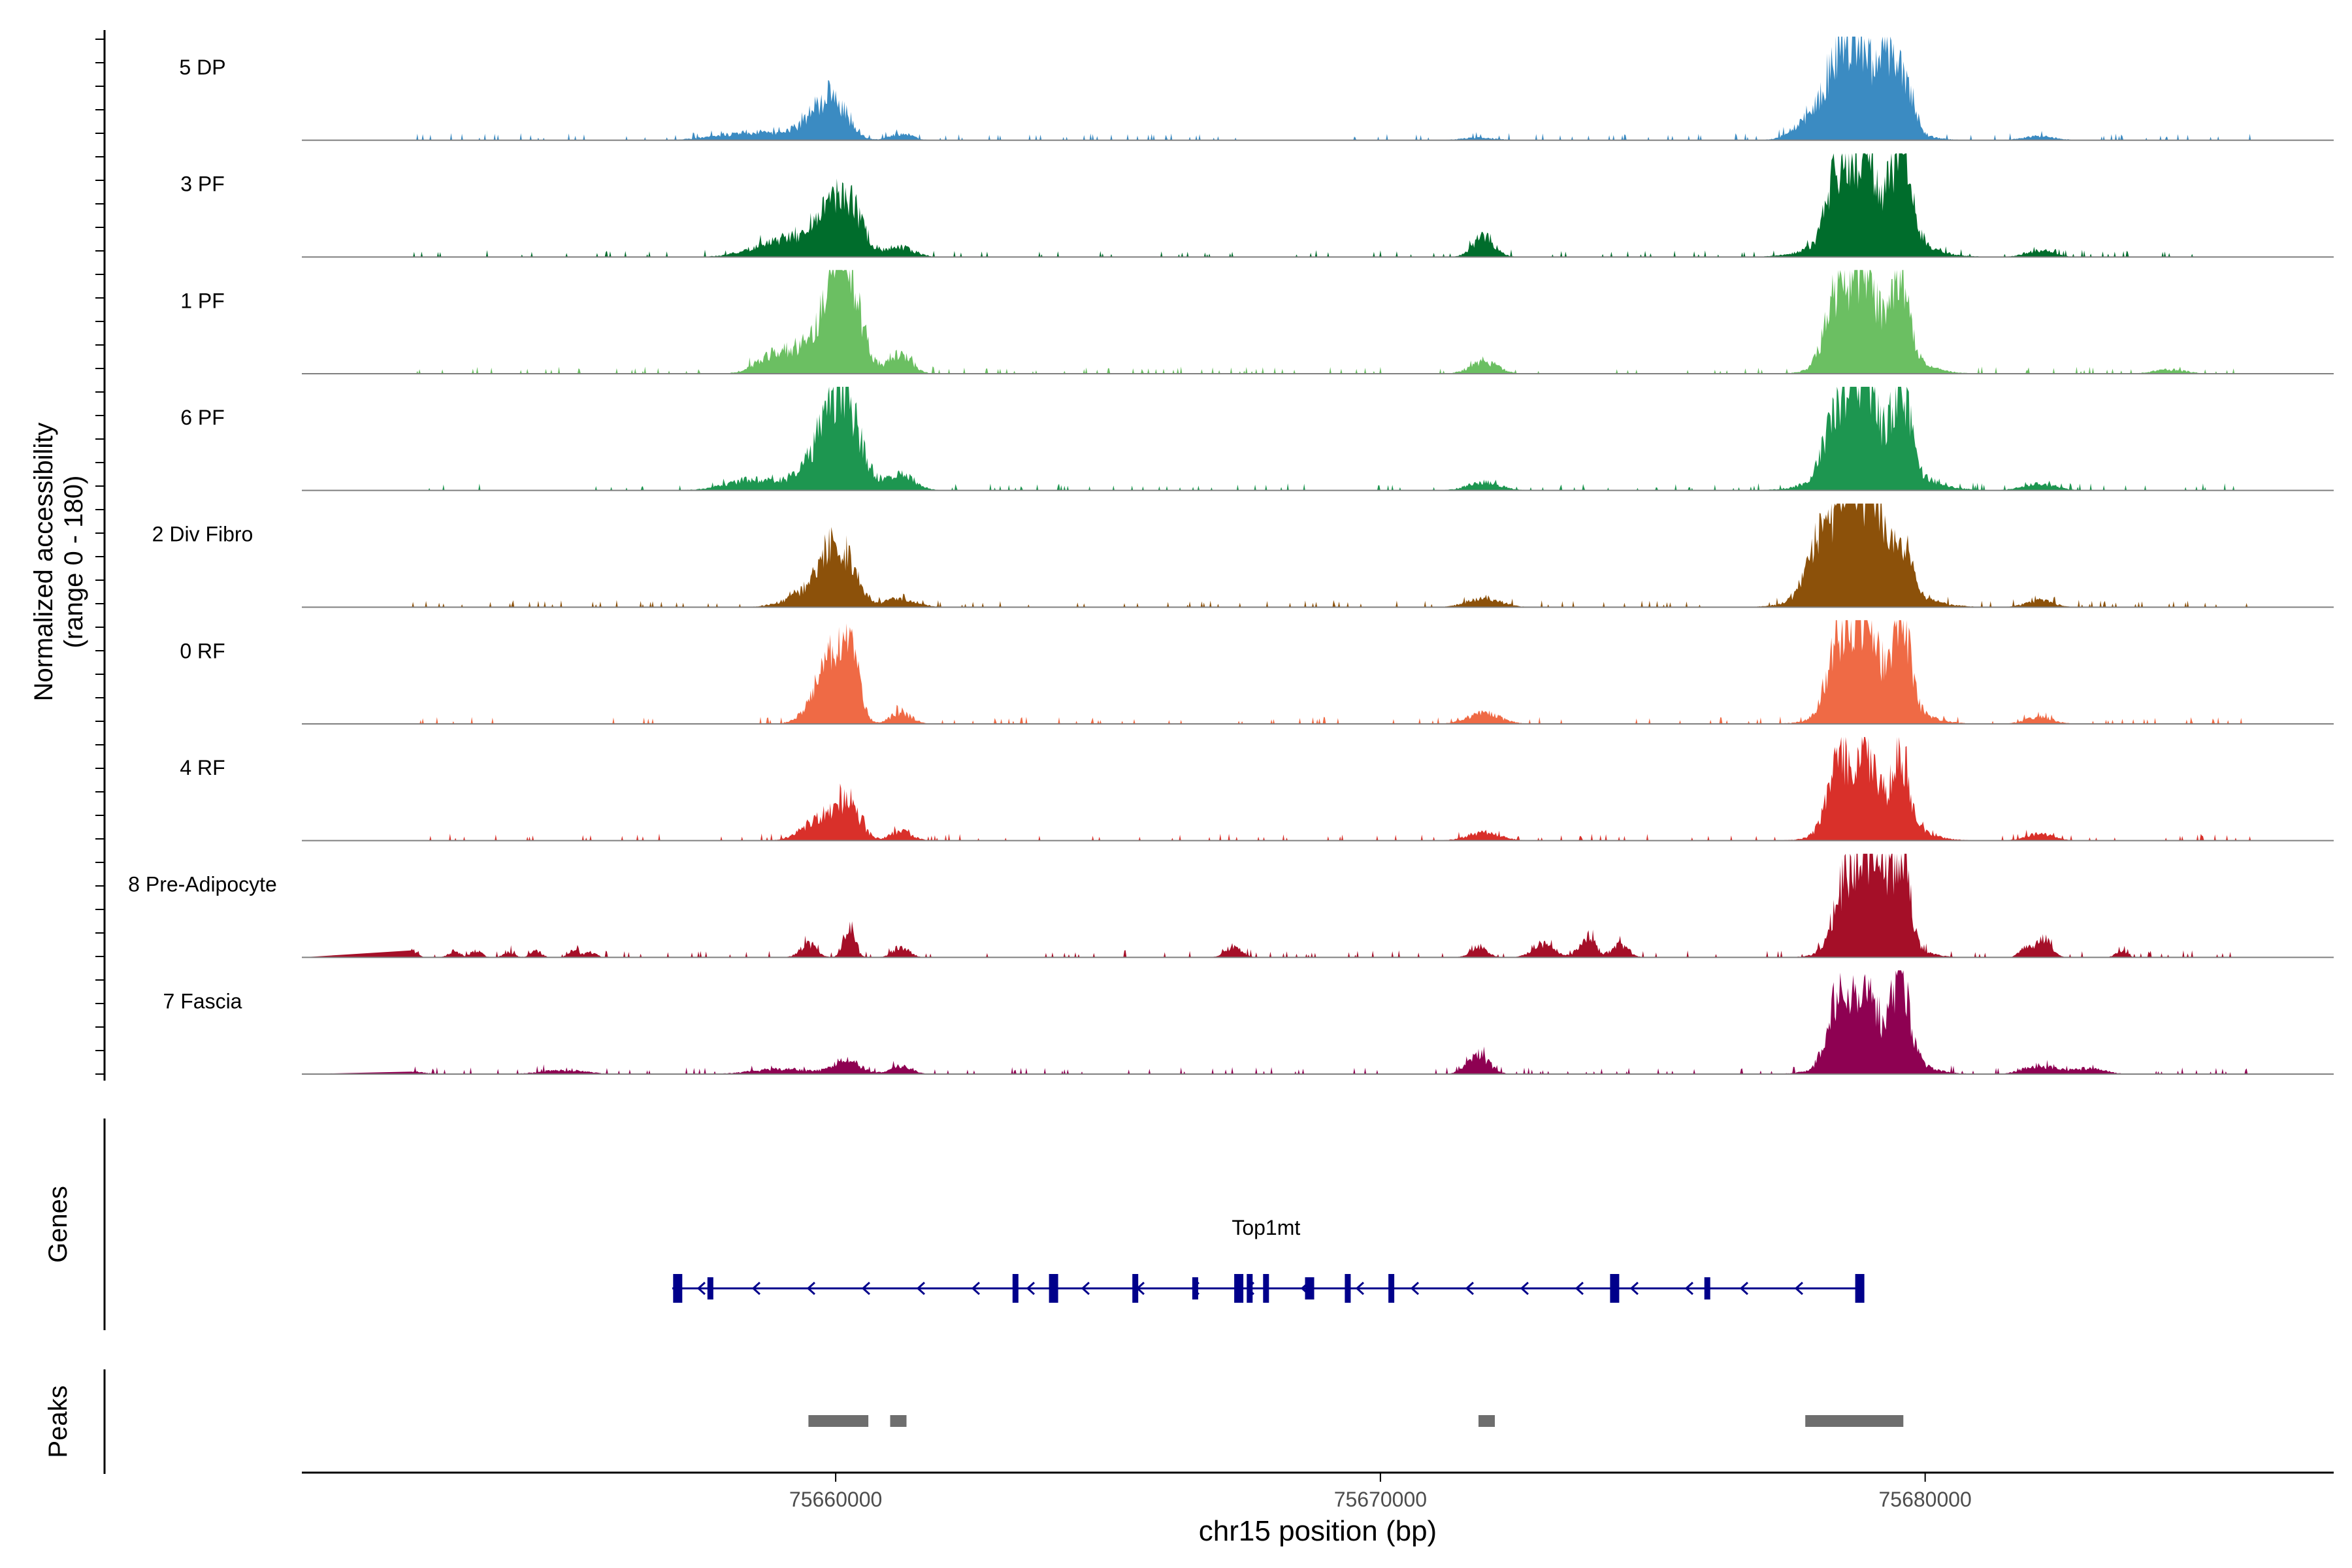 Image resolution: width=2352 pixels, height=1568 pixels. Describe the element at coordinates (100, 557) in the screenshot. I see `coverage-y-ticks` at that location.